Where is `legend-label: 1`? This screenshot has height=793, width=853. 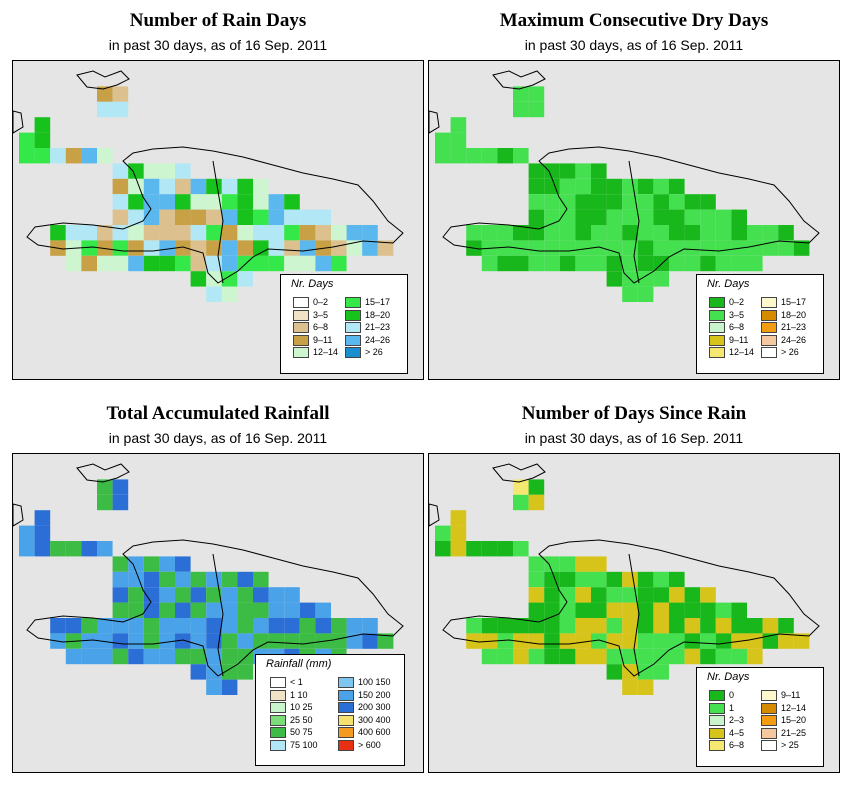
legend-label: 1 is located at coordinates (732, 707).